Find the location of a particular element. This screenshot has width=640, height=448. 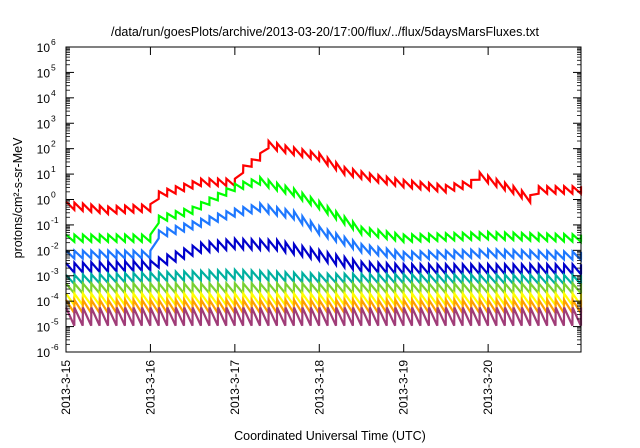

y-tick-exponent: 1 is located at coordinates (53, 169).